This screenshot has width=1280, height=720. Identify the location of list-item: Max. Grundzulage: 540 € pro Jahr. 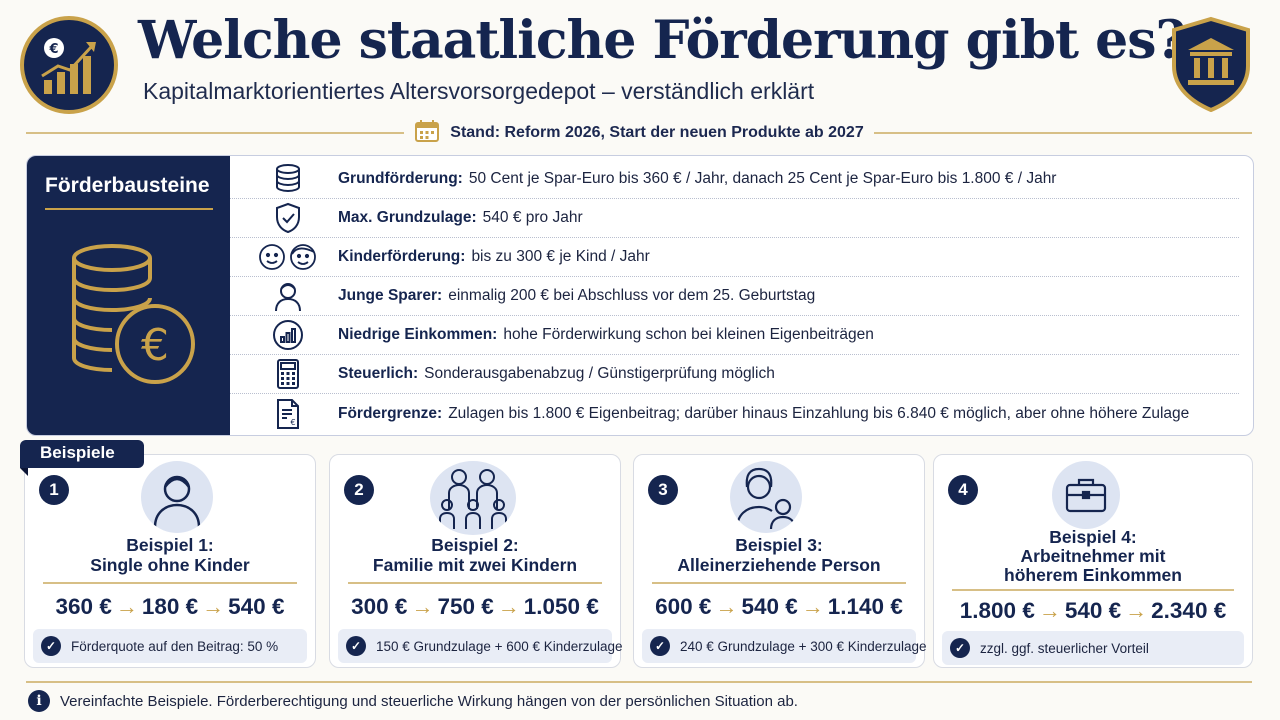
(734, 218).